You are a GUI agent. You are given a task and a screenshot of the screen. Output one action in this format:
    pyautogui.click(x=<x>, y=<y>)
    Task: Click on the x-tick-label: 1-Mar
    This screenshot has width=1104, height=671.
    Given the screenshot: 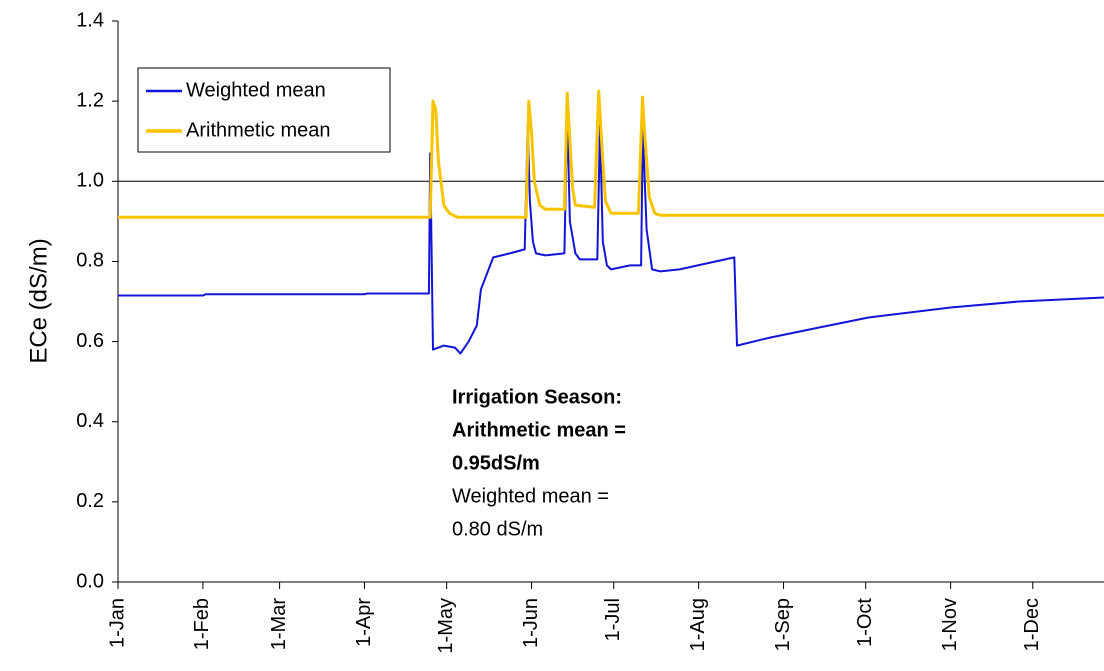 What is the action you would take?
    pyautogui.click(x=279, y=624)
    